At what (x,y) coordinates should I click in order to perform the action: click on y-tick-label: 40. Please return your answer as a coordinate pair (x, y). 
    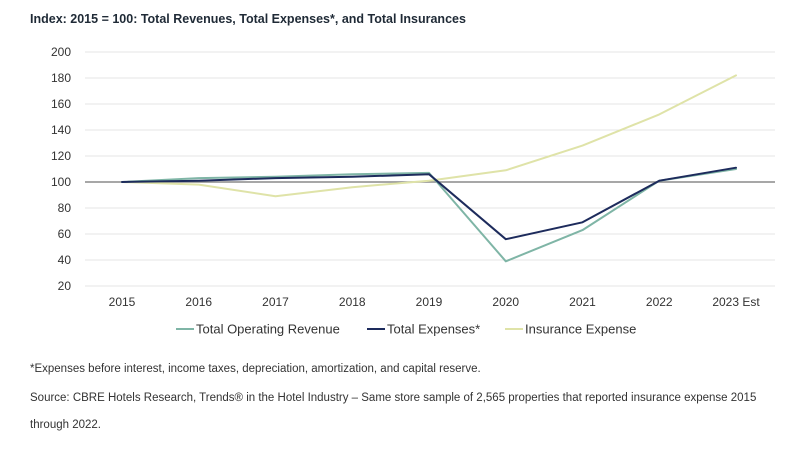
    Looking at the image, I should click on (65, 260).